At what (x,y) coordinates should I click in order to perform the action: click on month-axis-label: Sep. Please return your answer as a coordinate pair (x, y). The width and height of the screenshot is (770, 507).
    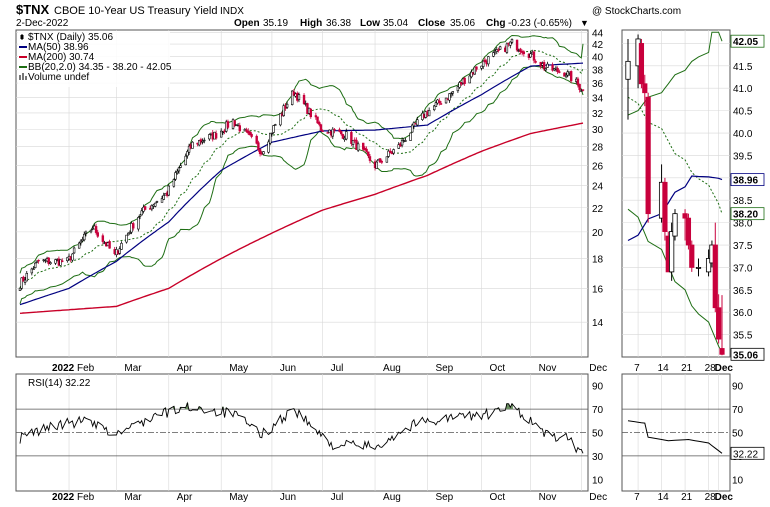
    Looking at the image, I should click on (444, 368).